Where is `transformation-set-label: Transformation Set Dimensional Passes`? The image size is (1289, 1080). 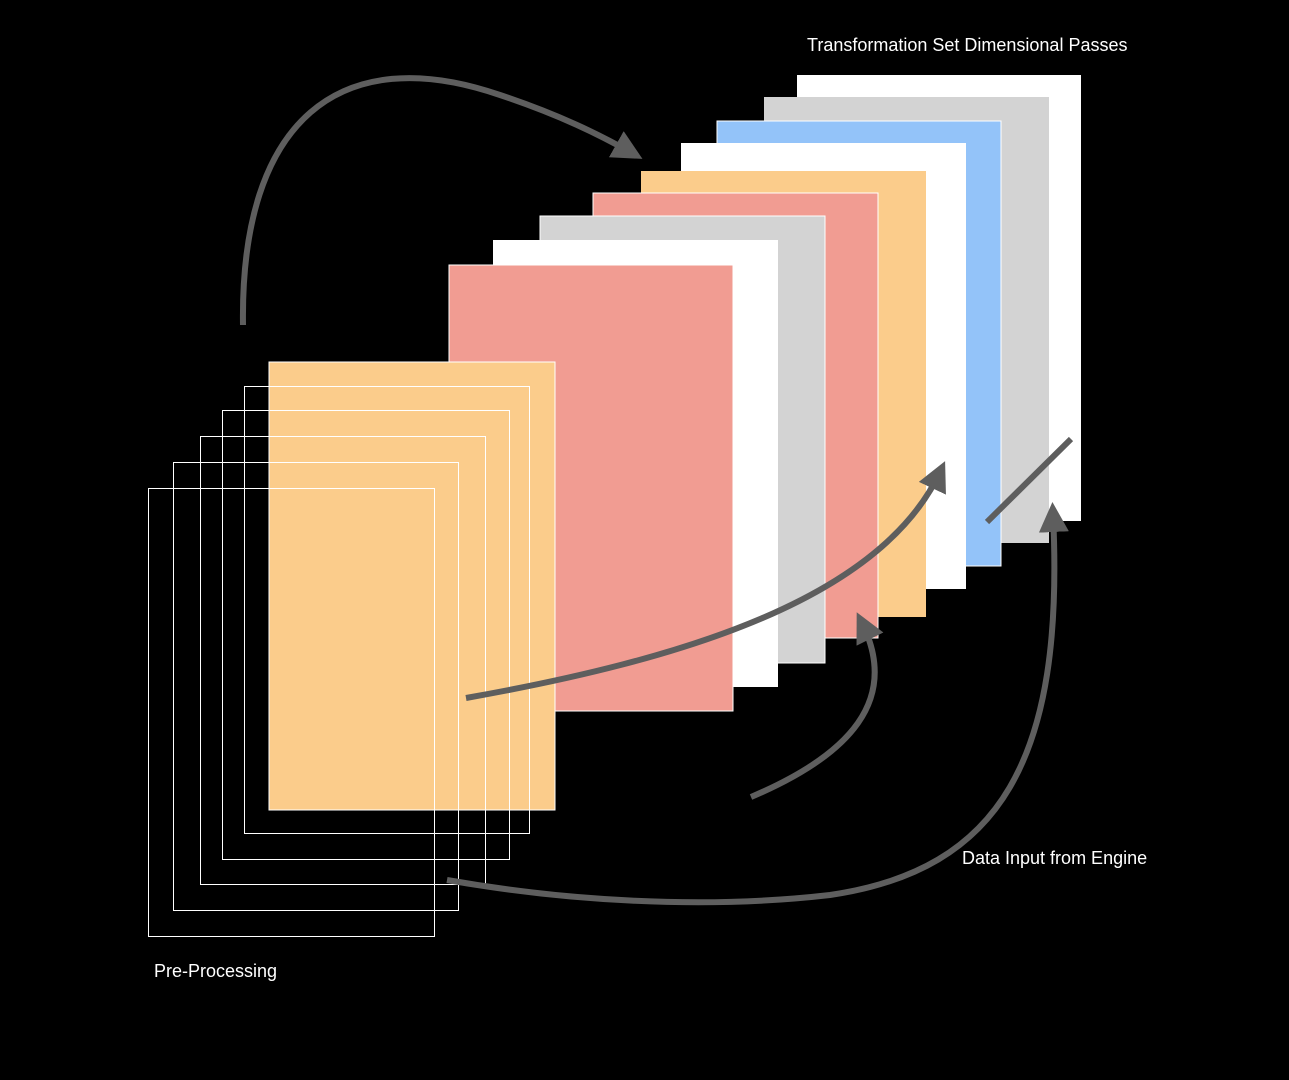 transformation-set-label: Transformation Set Dimensional Passes is located at coordinates (967, 45).